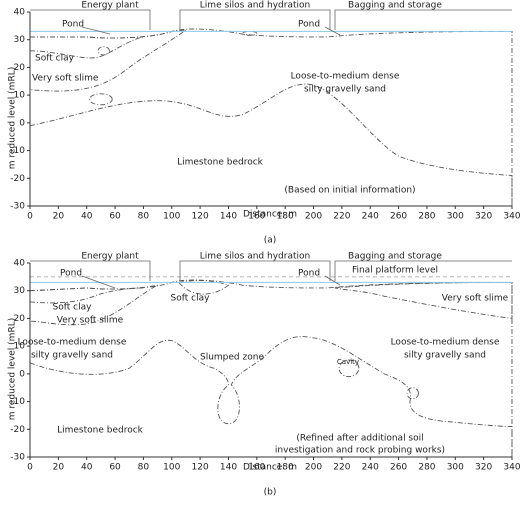 The image size is (520, 506). What do you see at coordinates (270, 241) in the screenshot?
I see `caption: (a)` at bounding box center [270, 241].